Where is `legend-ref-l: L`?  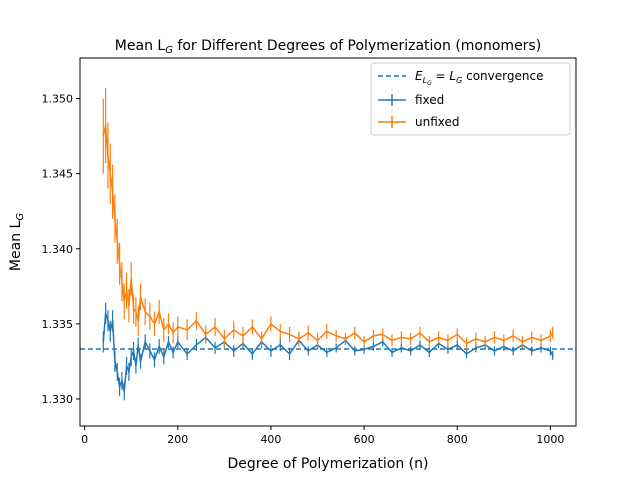 legend-ref-l: L is located at coordinates (452, 76).